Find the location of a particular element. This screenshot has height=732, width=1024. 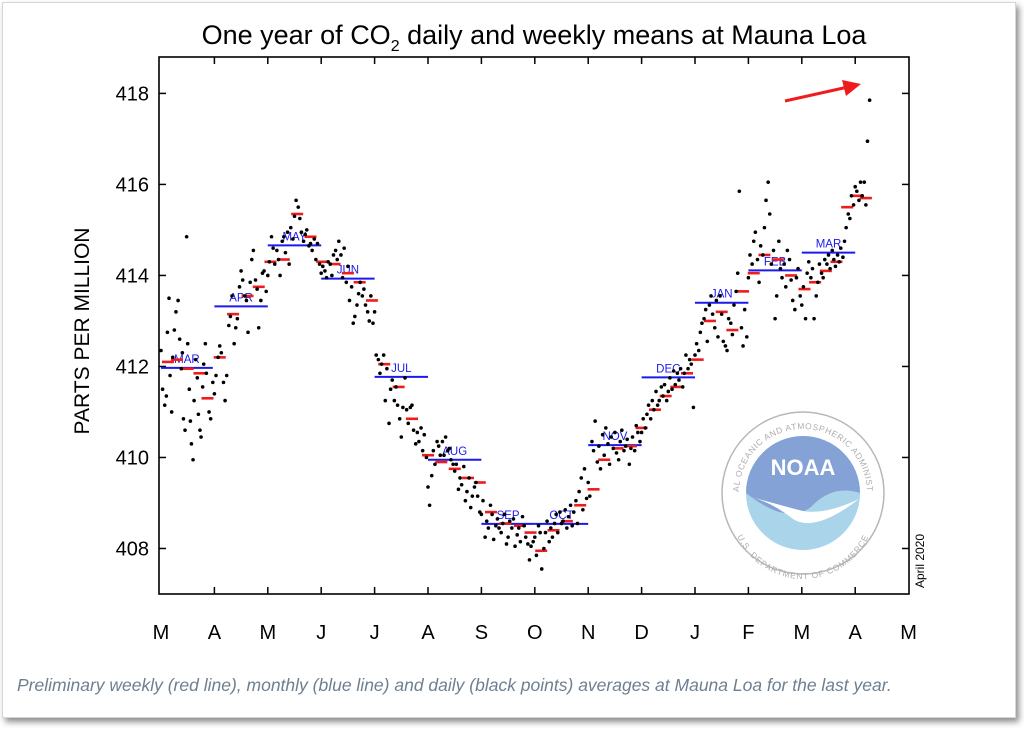

noaa-logo-bird is located at coordinates (805, 510).